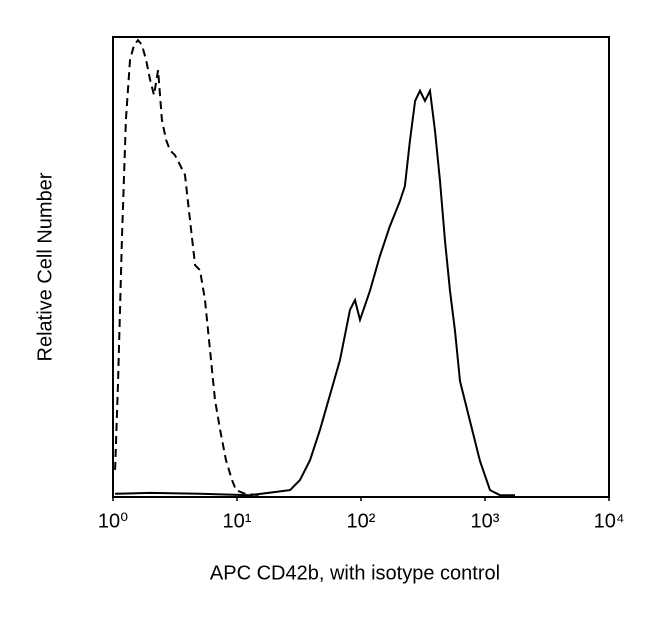 The width and height of the screenshot is (650, 622). What do you see at coordinates (237, 521) in the screenshot?
I see `x-tick-label: 10¹` at bounding box center [237, 521].